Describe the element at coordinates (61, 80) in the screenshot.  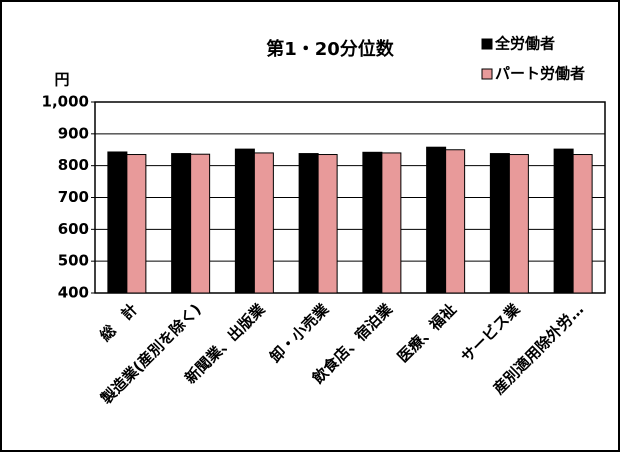
I see `y-unit: 円` at that location.